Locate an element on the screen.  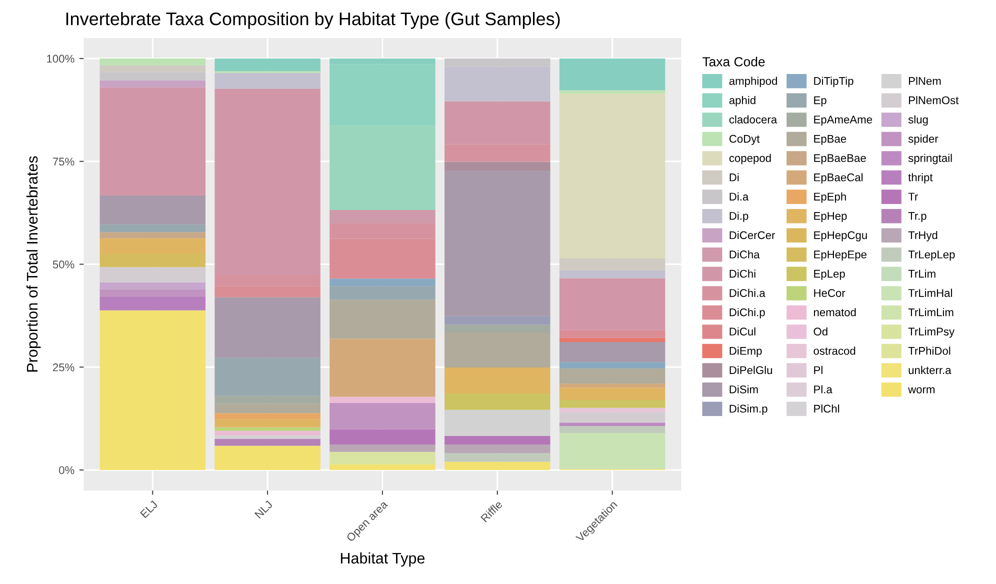
y-tick-label: 0% is located at coordinates (66, 470).